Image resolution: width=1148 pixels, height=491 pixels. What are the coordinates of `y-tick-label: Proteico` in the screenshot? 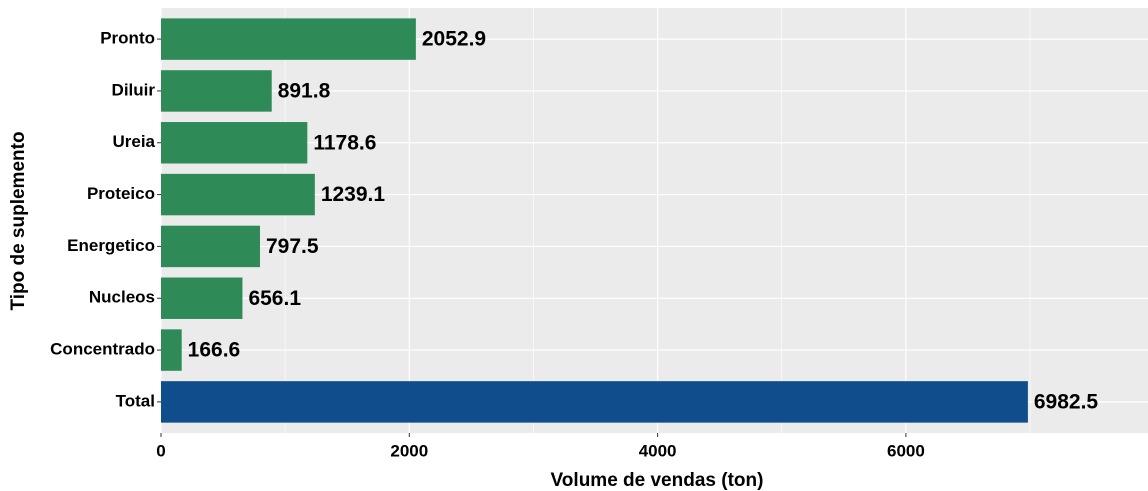 It's located at (121, 193).